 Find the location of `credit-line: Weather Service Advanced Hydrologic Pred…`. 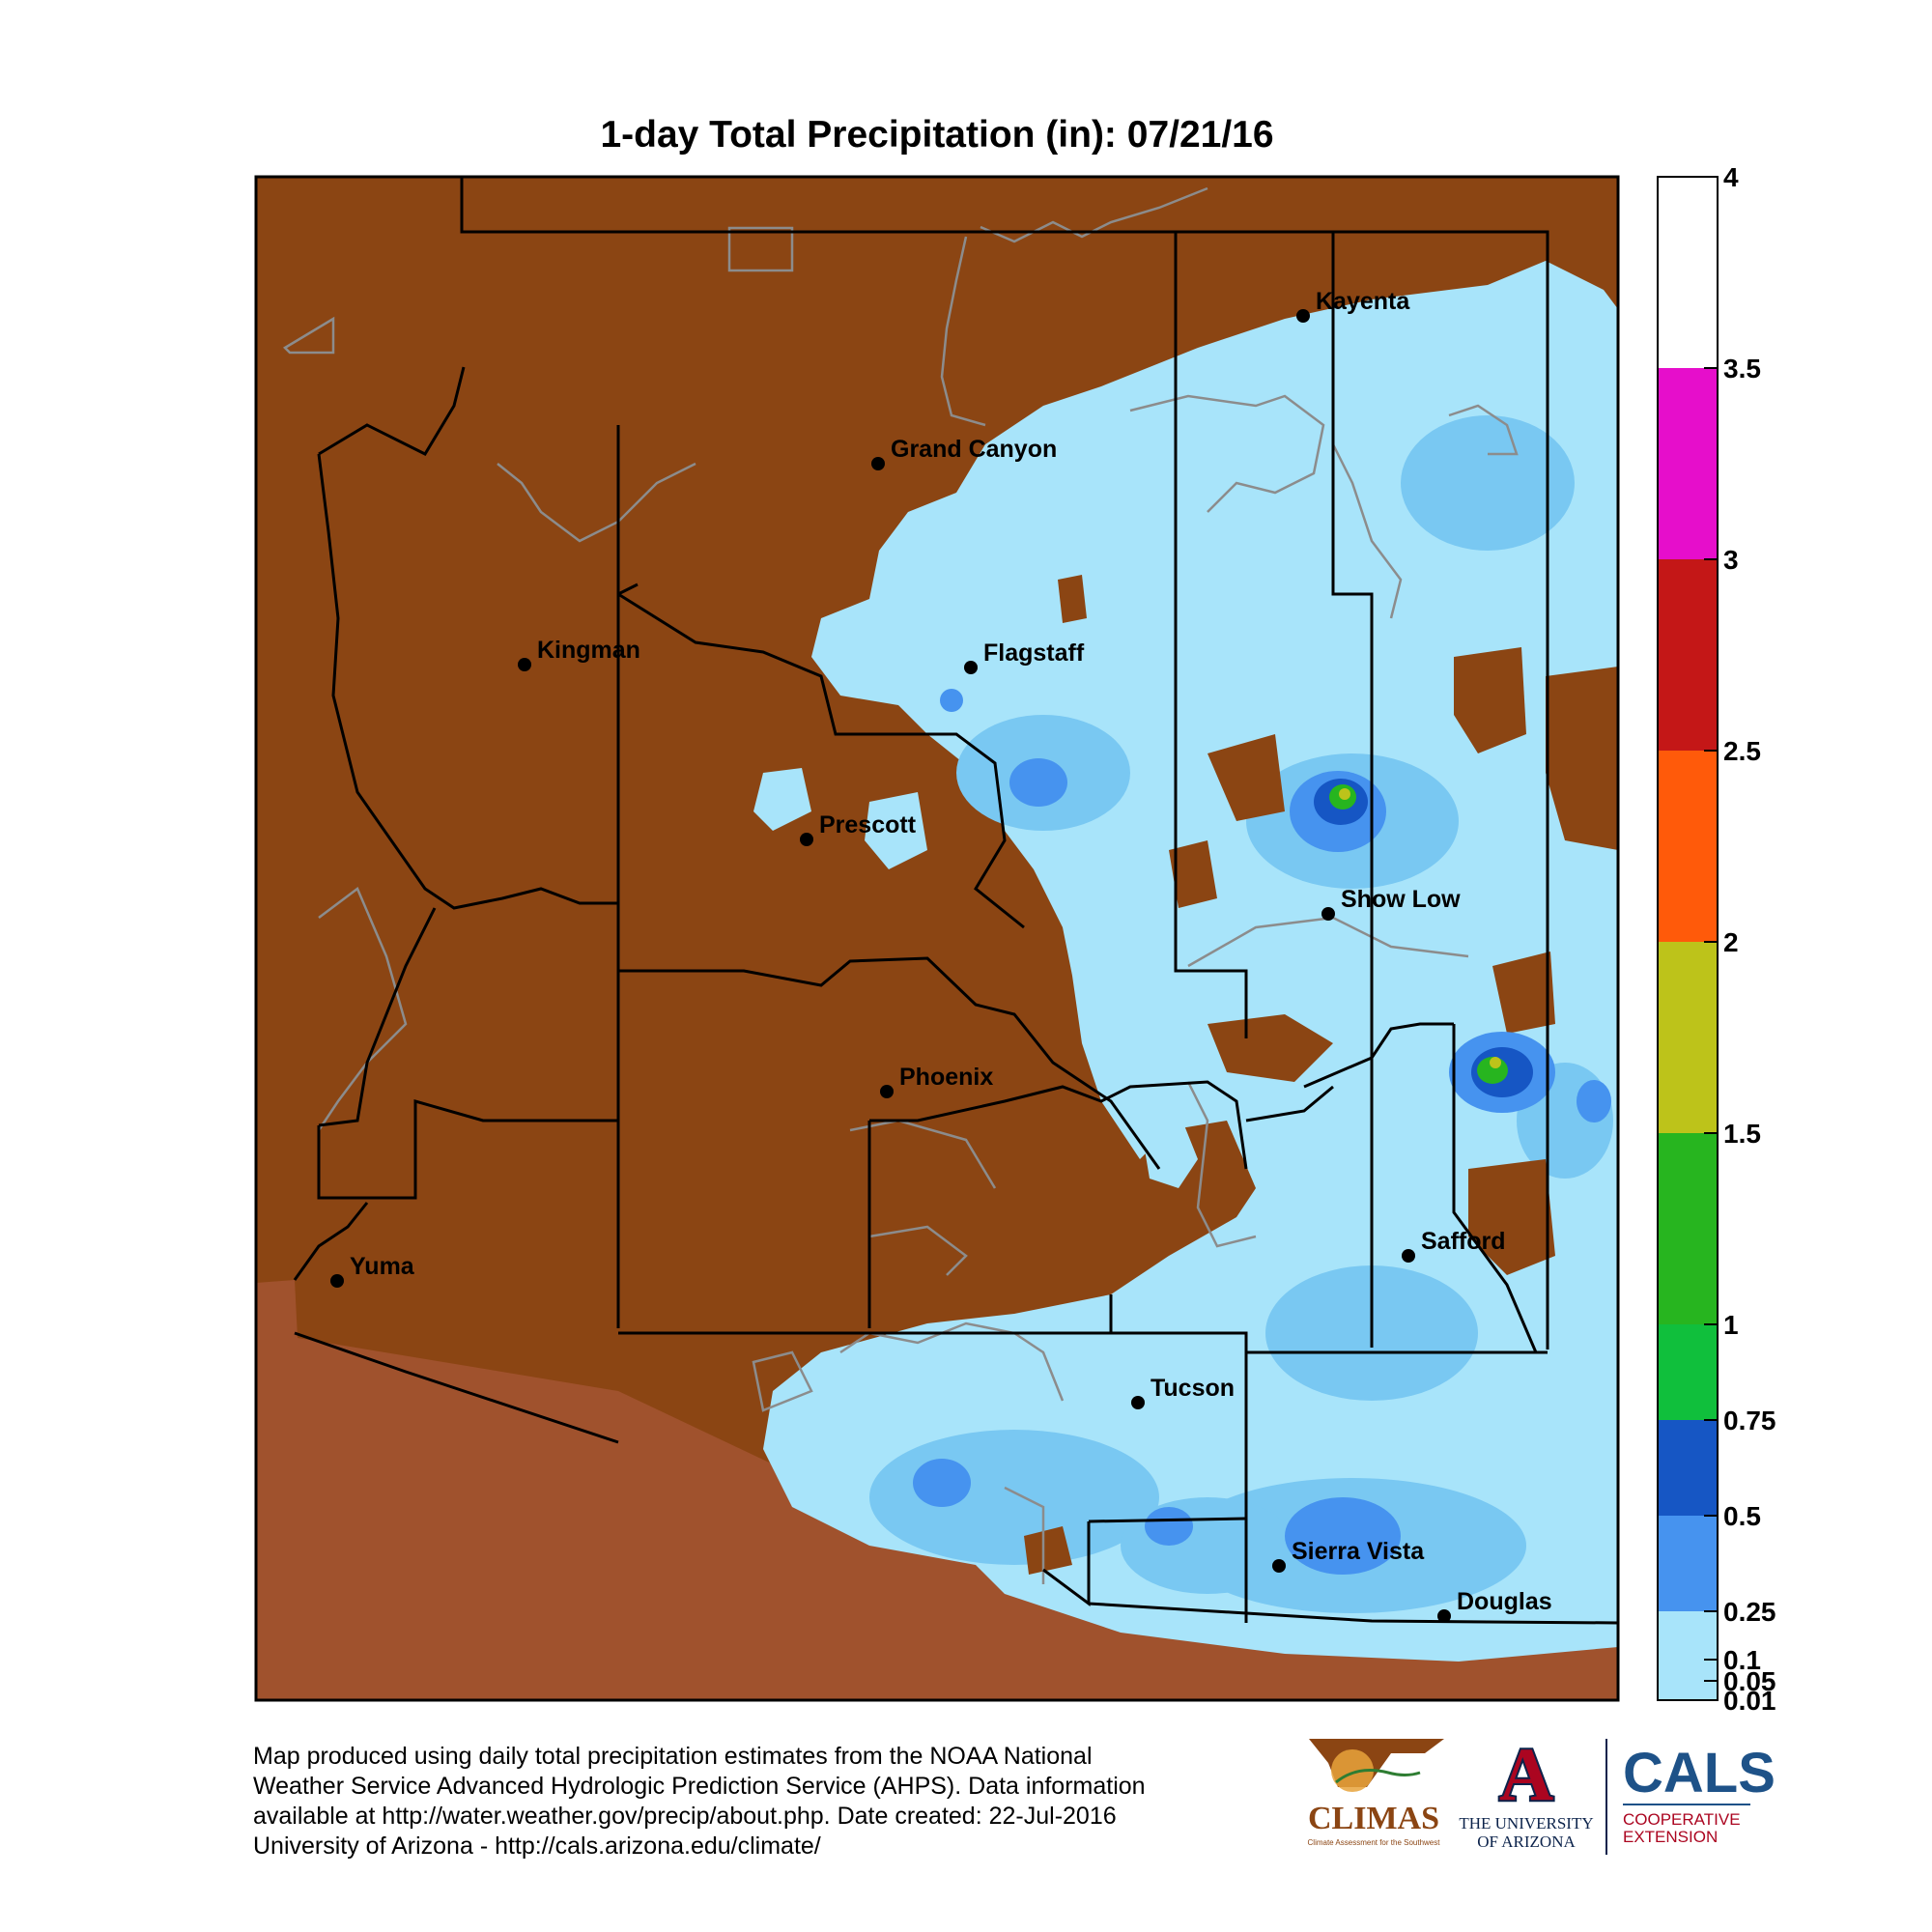

credit-line: Weather Service Advanced Hydrologic Pred… is located at coordinates (699, 1786).